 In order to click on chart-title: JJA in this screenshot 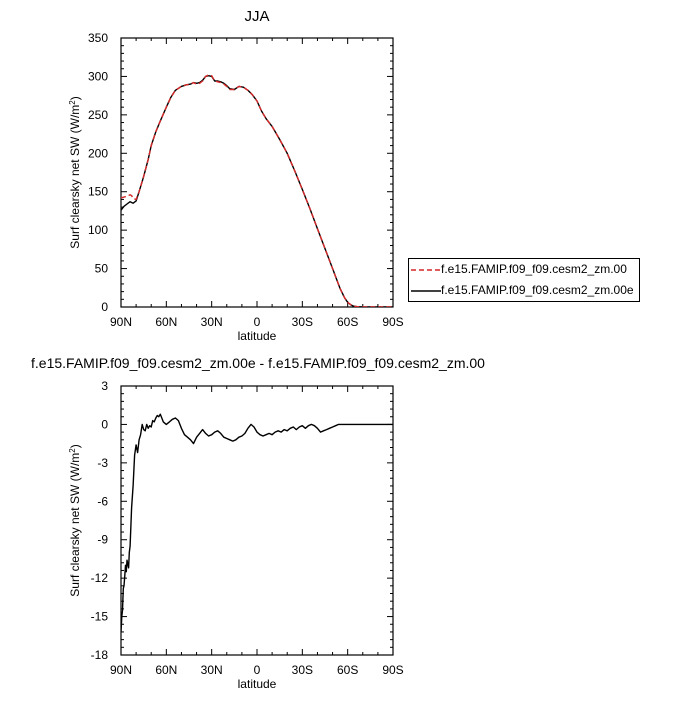, I will do `click(256, 16)`.